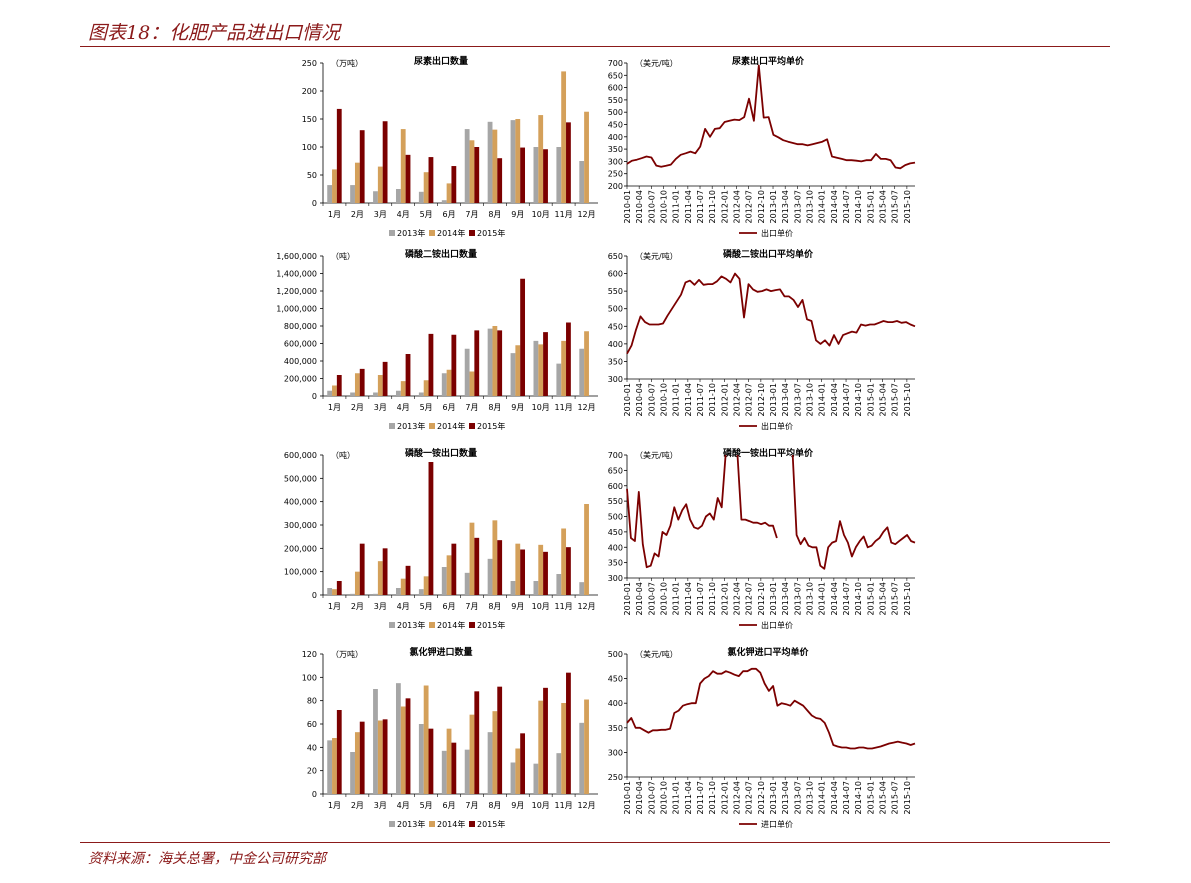 The width and height of the screenshot is (1191, 883). What do you see at coordinates (347, 63) in the screenshot?
I see `unit-label: （万吨）` at bounding box center [347, 63].